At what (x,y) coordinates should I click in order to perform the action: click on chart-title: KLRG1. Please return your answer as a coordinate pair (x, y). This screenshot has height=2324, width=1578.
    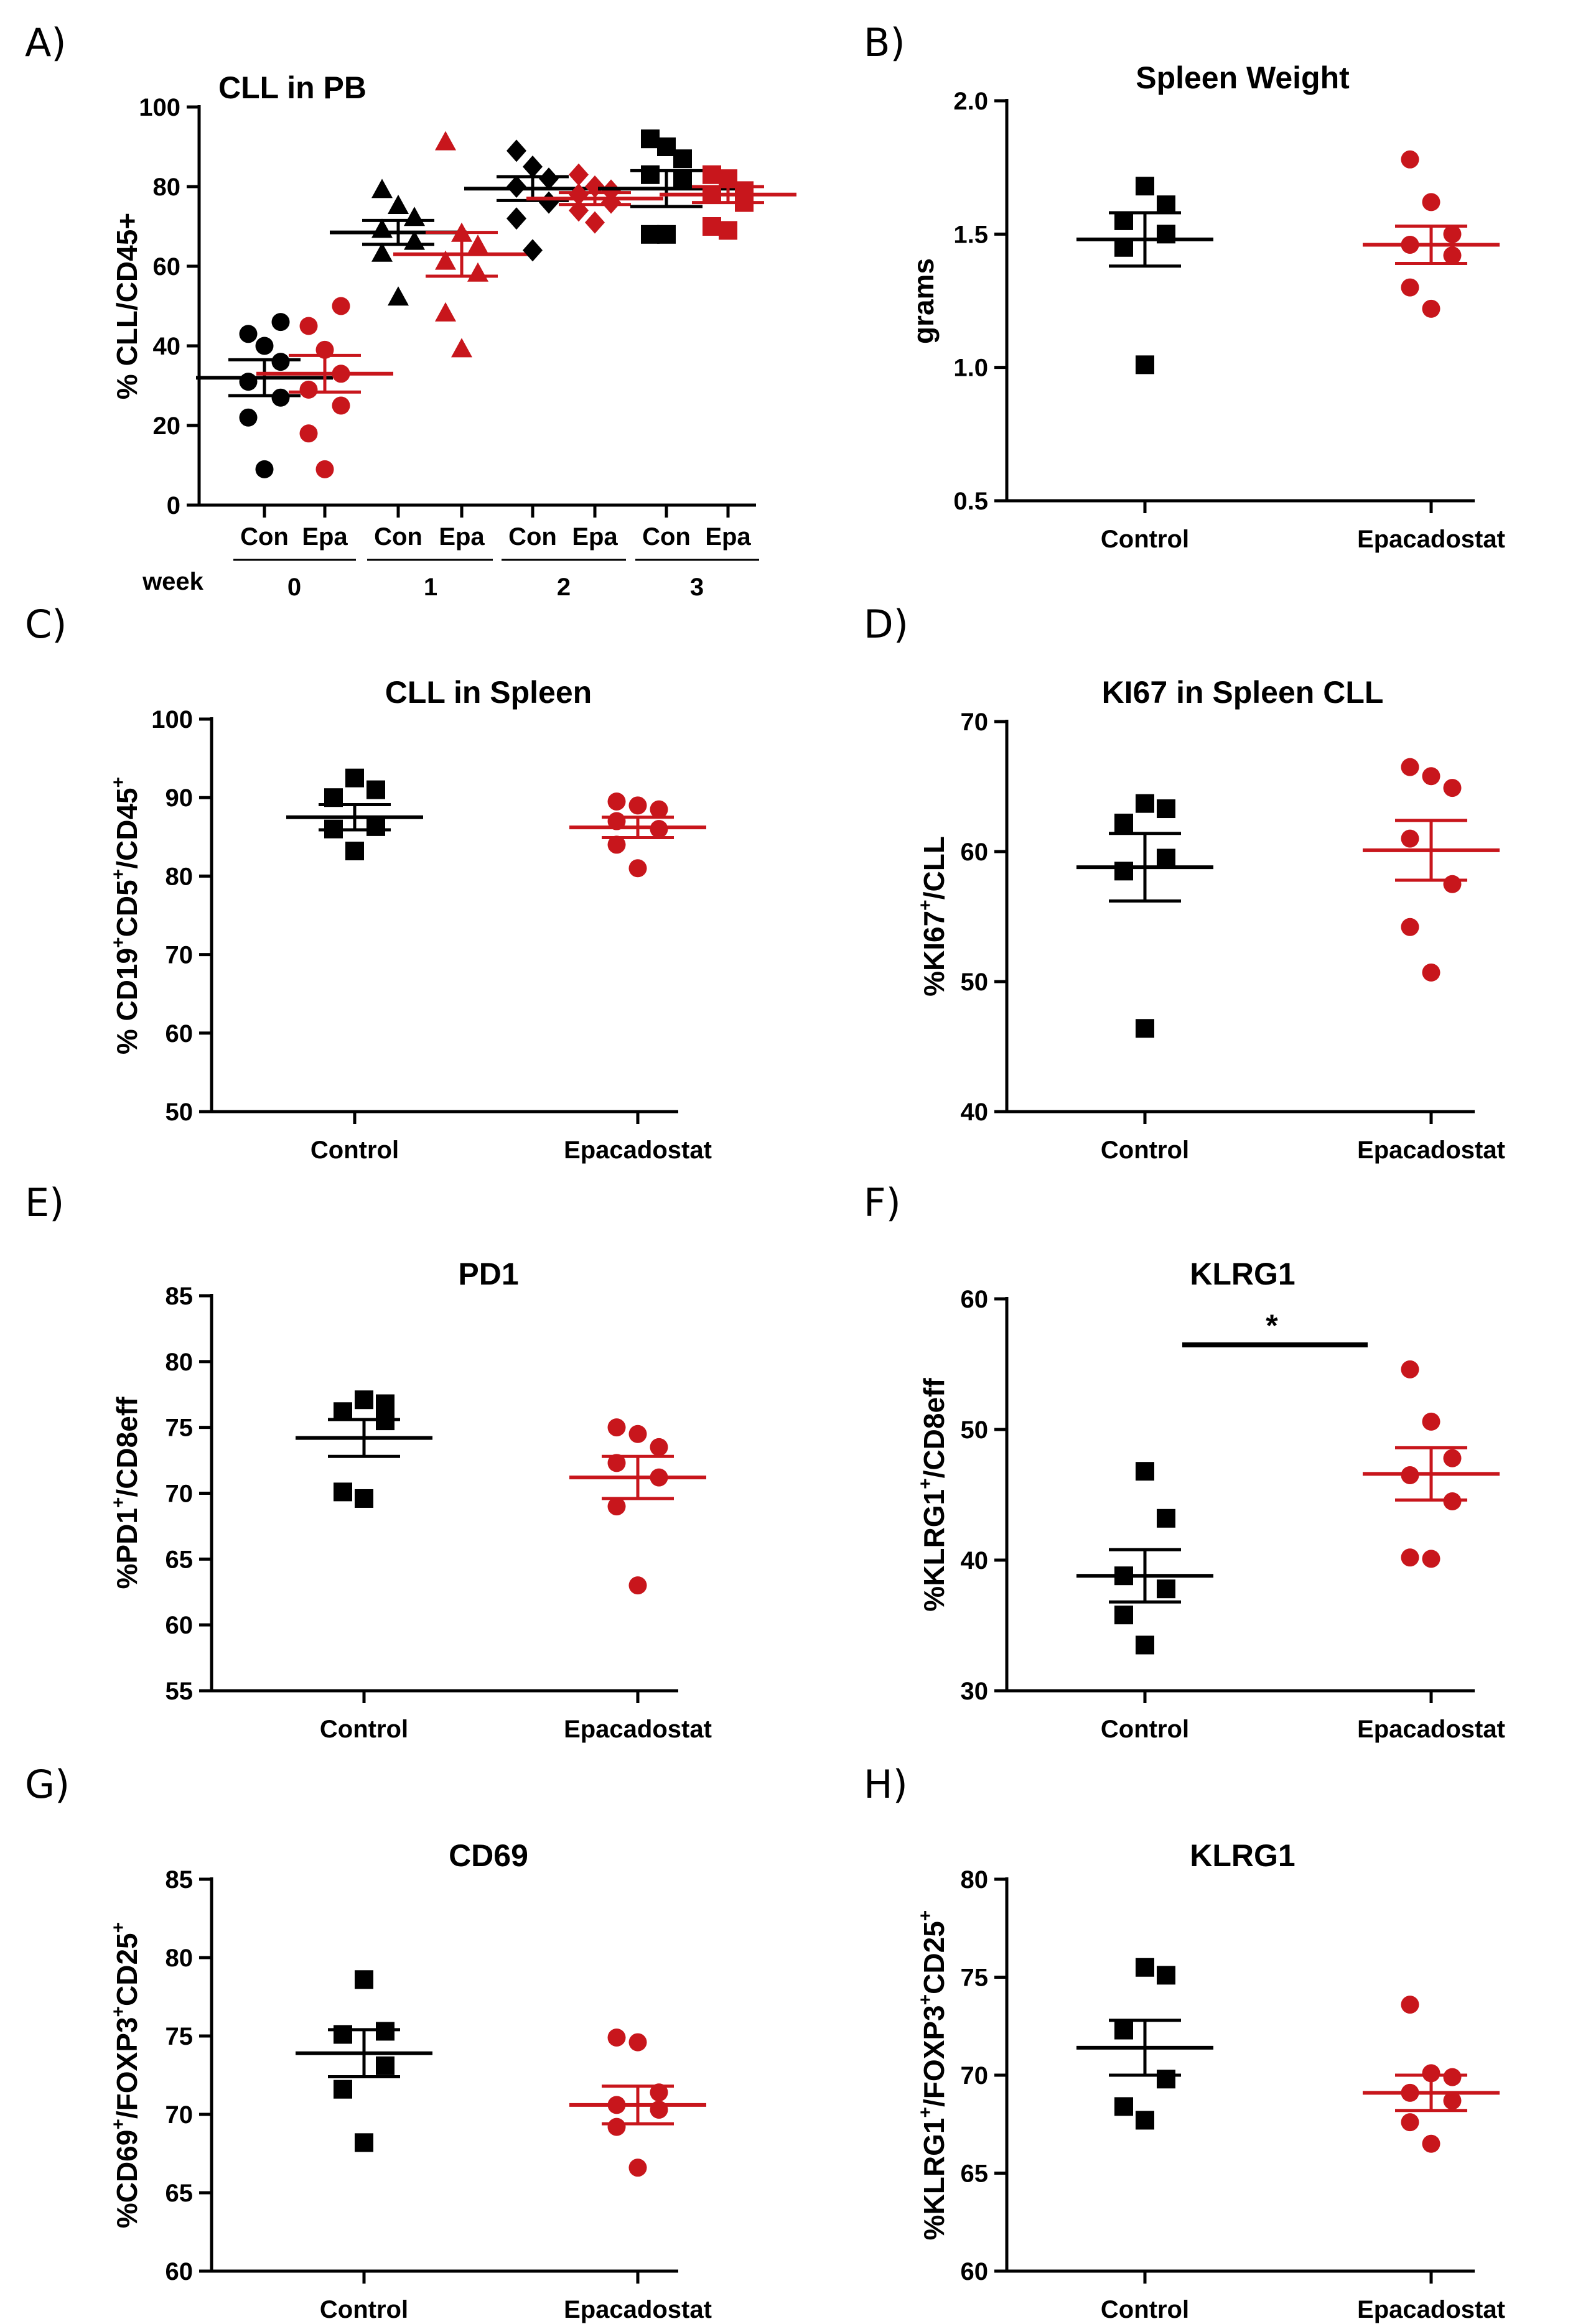
    Looking at the image, I should click on (1242, 1855).